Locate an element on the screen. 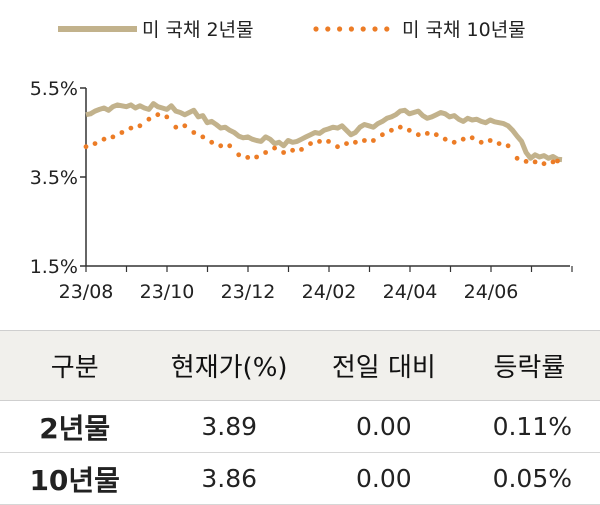 The image size is (600, 505). header-change: 전일 대비 is located at coordinates (383, 368).